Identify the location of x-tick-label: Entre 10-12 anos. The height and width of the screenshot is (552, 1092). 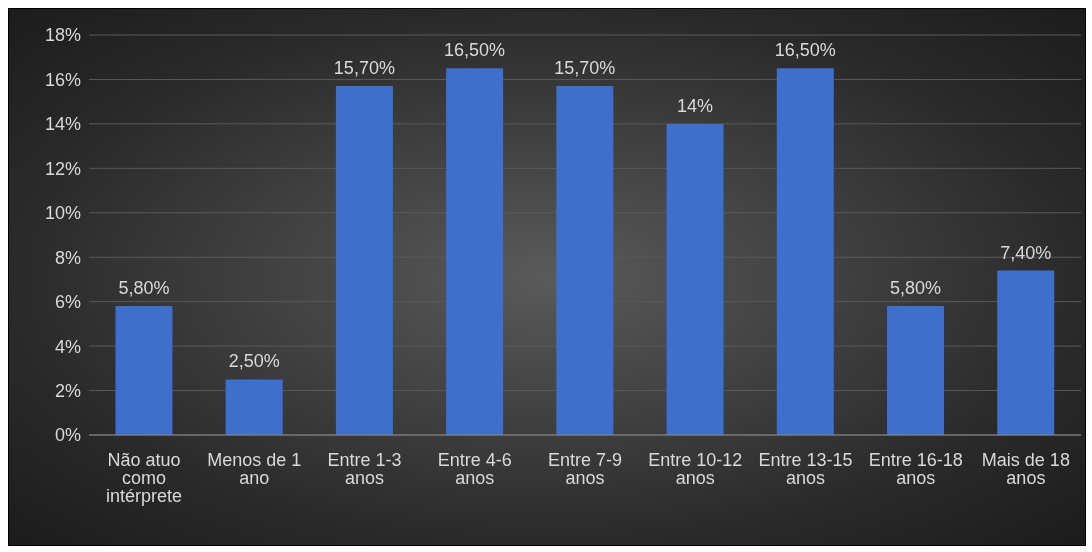
(695, 468).